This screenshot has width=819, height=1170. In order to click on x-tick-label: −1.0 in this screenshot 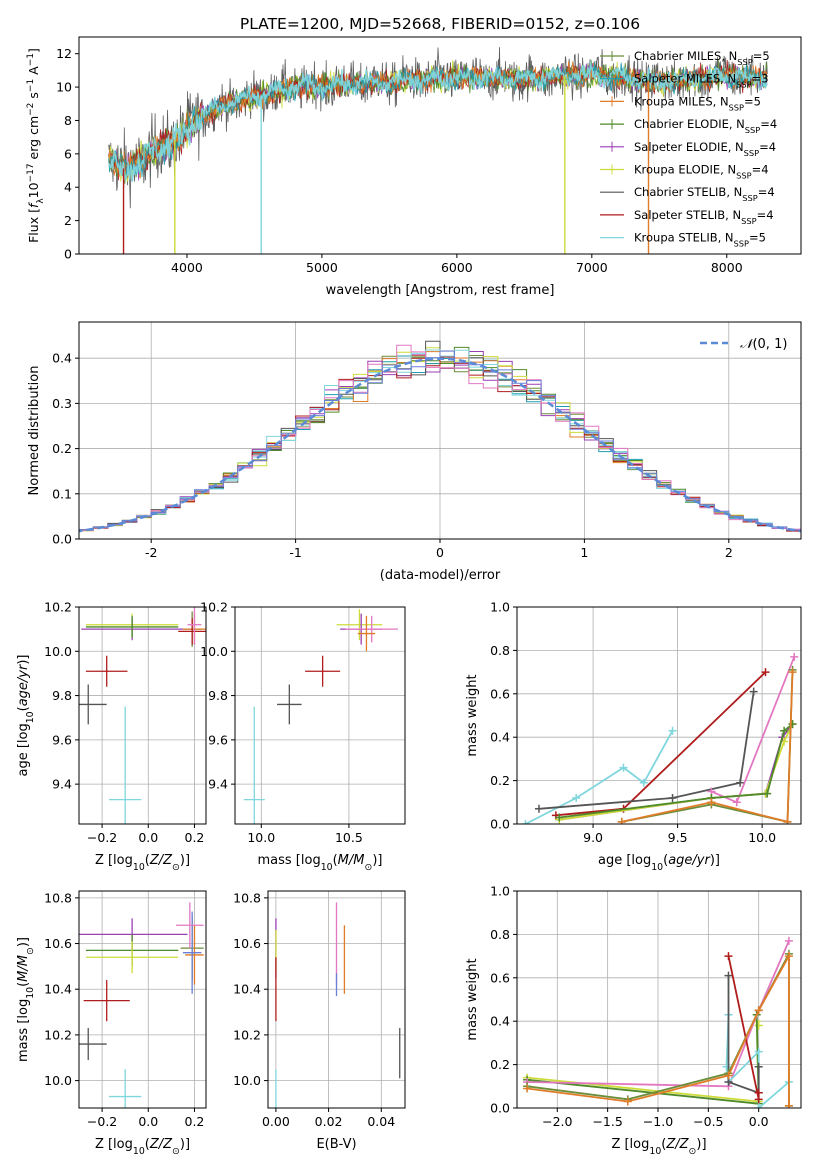, I will do `click(658, 1121)`.